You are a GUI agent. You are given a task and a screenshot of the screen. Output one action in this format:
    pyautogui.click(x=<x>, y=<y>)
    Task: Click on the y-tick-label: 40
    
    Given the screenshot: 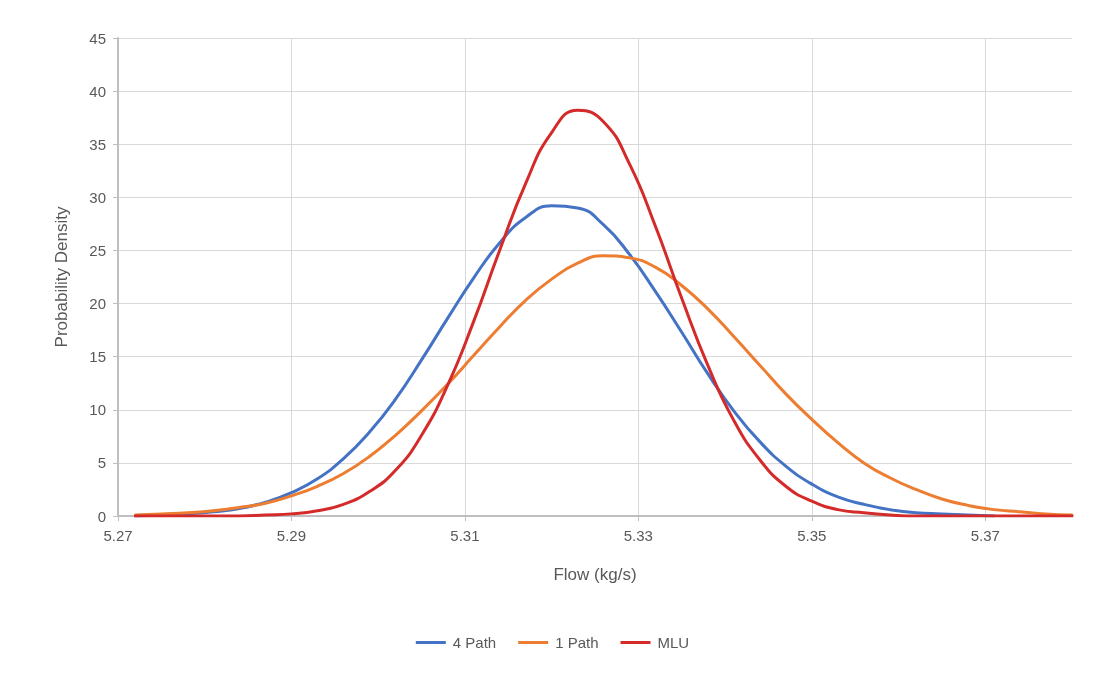 What is the action you would take?
    pyautogui.click(x=97, y=91)
    